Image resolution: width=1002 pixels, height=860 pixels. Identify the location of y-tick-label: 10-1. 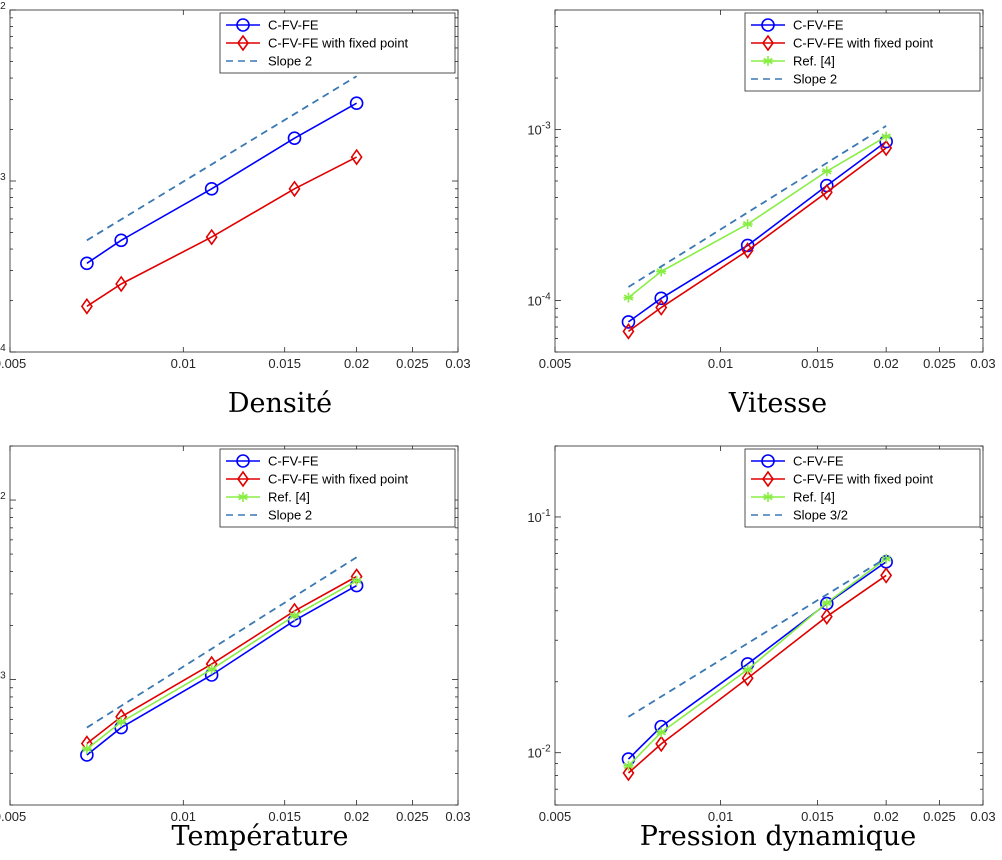
(539, 516).